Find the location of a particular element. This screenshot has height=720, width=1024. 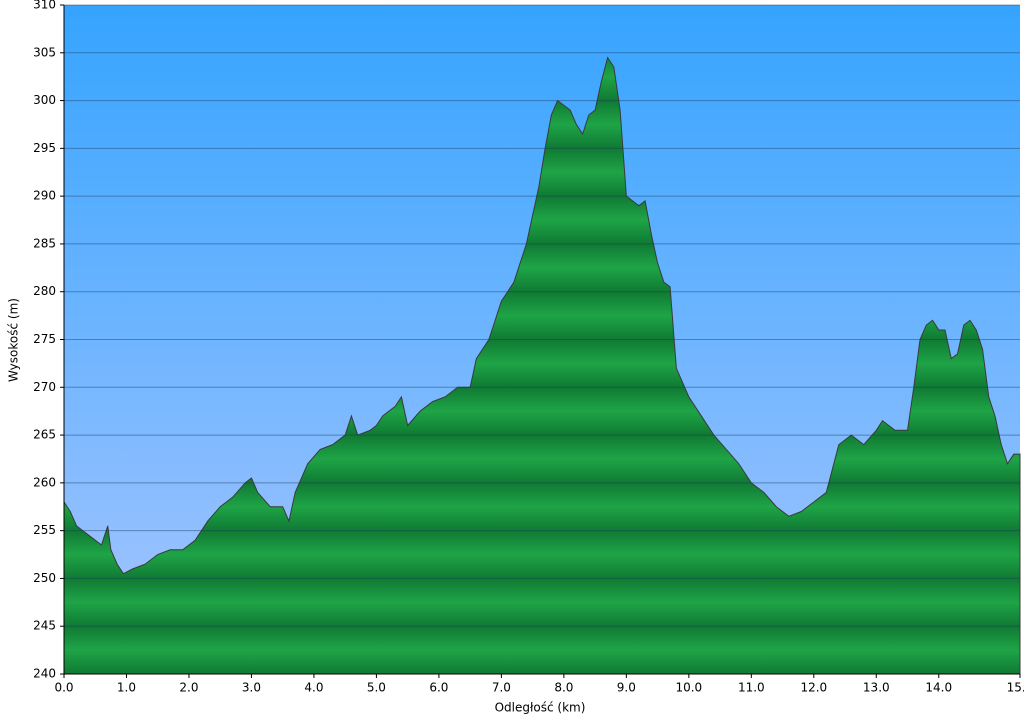

y-tick-label: 300 is located at coordinates (44, 100).